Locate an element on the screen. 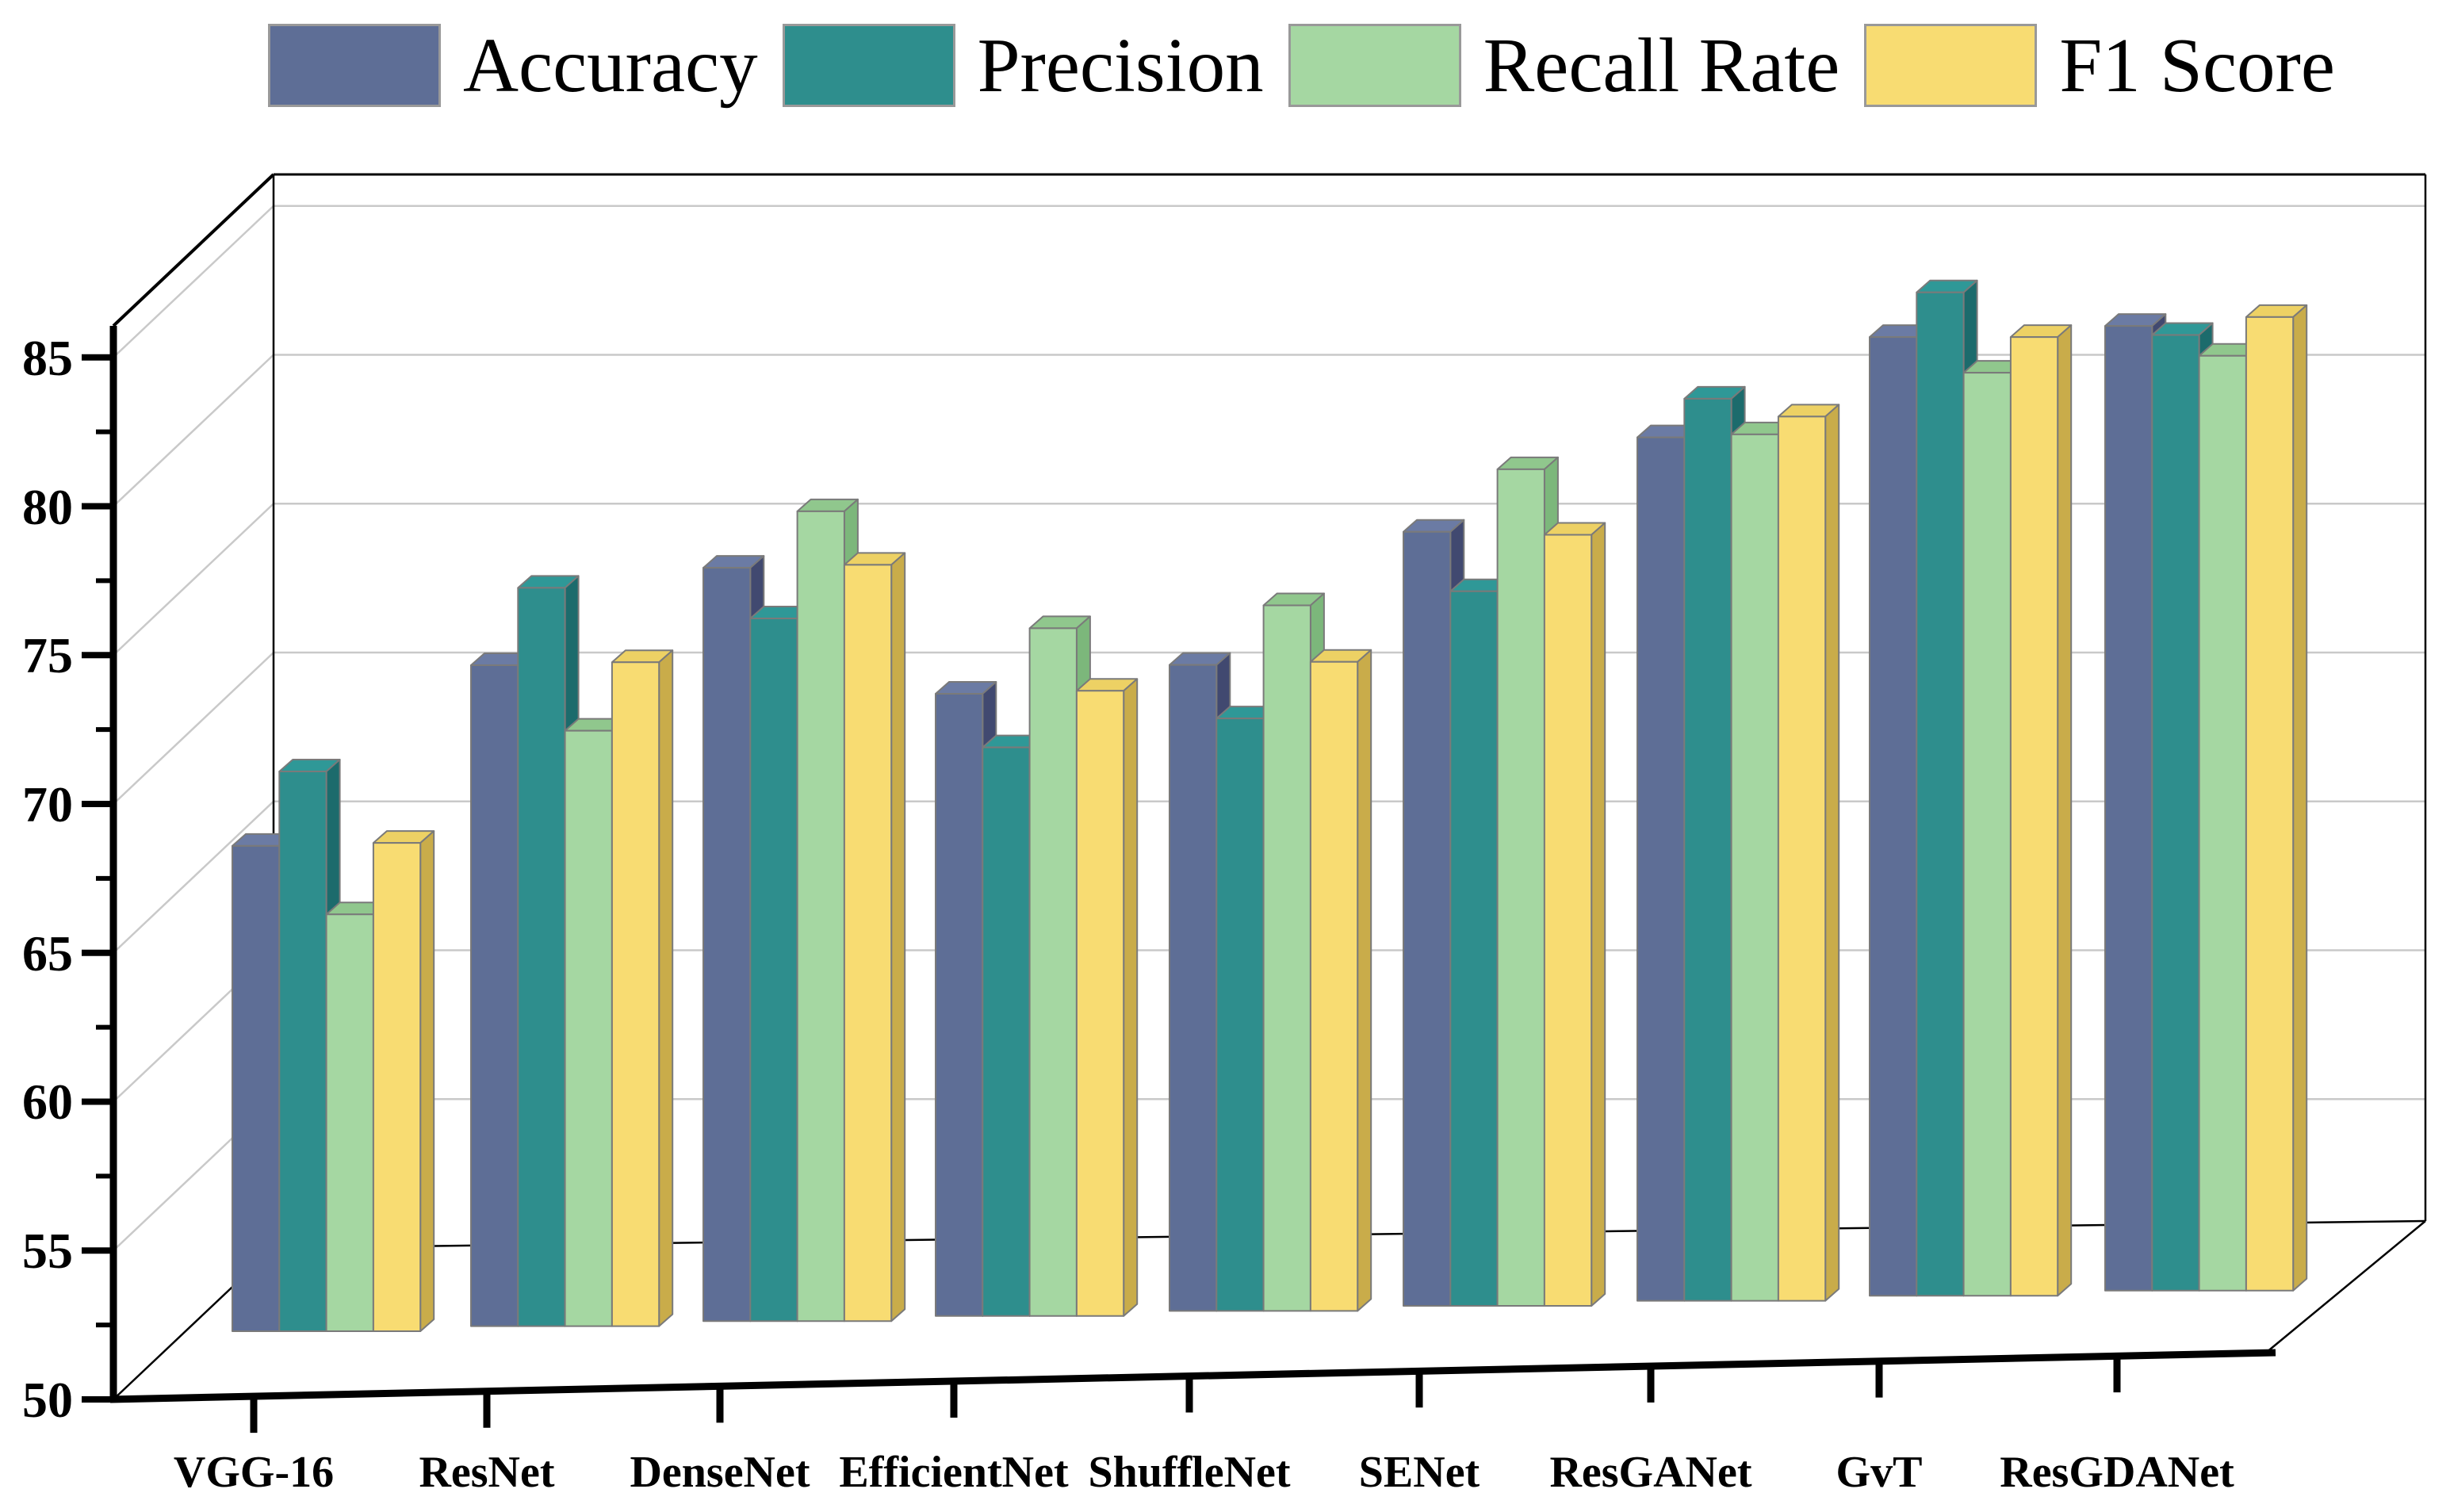 This screenshot has height=1512, width=2450. category-label: SENet is located at coordinates (1419, 1472).